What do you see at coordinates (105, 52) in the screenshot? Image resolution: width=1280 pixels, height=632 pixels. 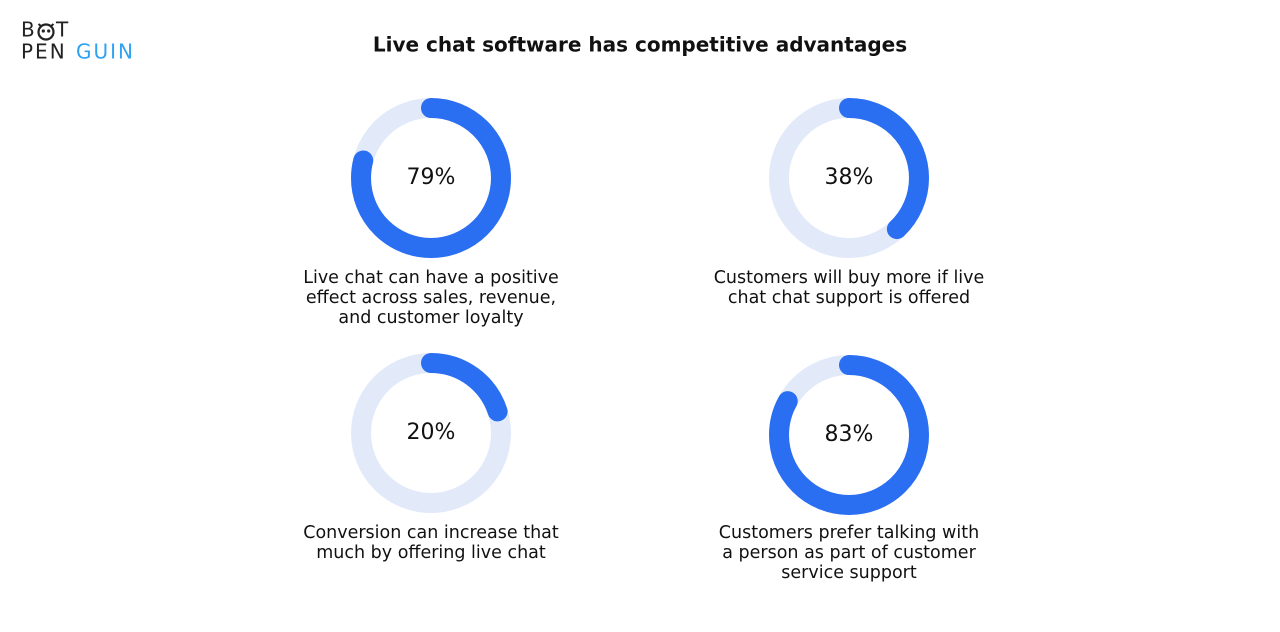 I see `logo-word: GUIN` at bounding box center [105, 52].